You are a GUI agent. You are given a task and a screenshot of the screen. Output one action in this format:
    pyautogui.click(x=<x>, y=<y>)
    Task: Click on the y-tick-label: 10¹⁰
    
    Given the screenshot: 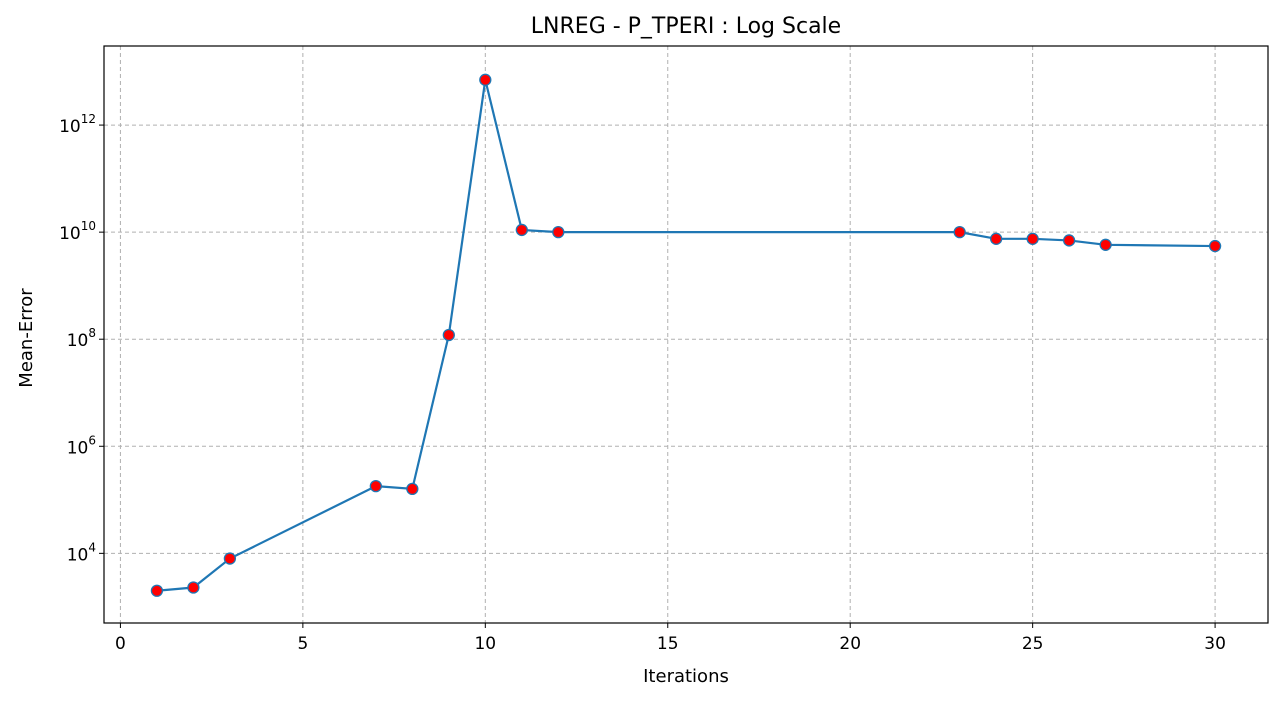 What is the action you would take?
    pyautogui.click(x=77, y=231)
    